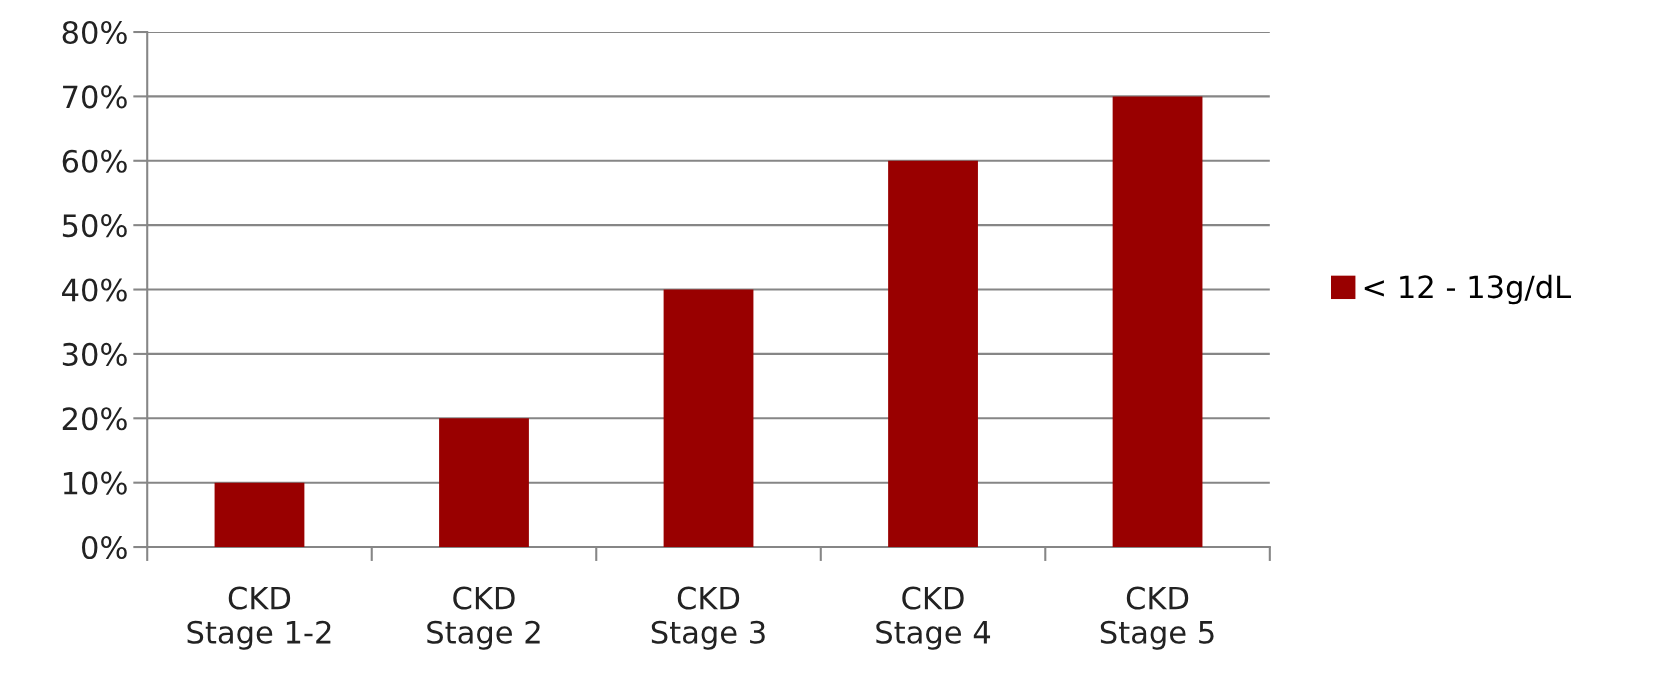  What do you see at coordinates (104, 547) in the screenshot?
I see `y-tick-label: 0%` at bounding box center [104, 547].